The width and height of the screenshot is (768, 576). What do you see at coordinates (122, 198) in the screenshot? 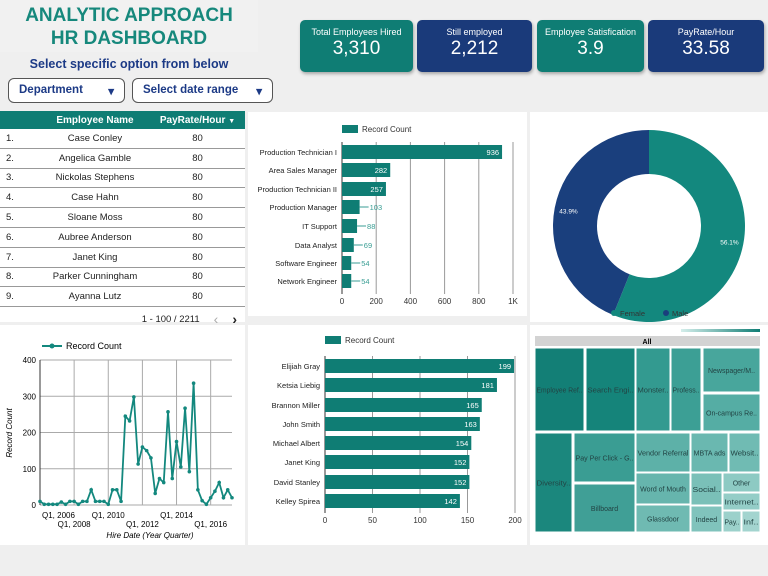
I see `table-row: 4. Case Hahn 80` at bounding box center [122, 198].